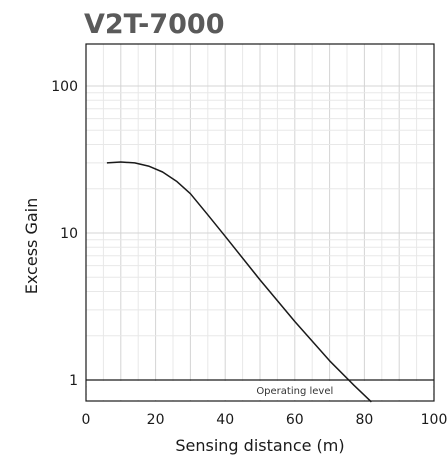 This screenshot has width=447, height=464. Describe the element at coordinates (225, 420) in the screenshot. I see `x-tick-label: 40` at that location.